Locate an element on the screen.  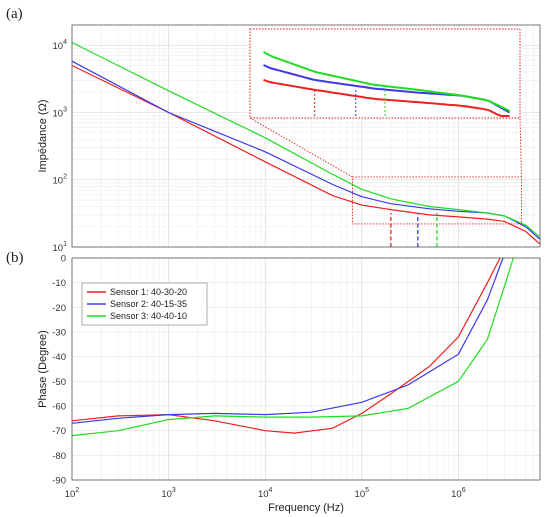
phase-y-tick: -60 is located at coordinates (59, 407).